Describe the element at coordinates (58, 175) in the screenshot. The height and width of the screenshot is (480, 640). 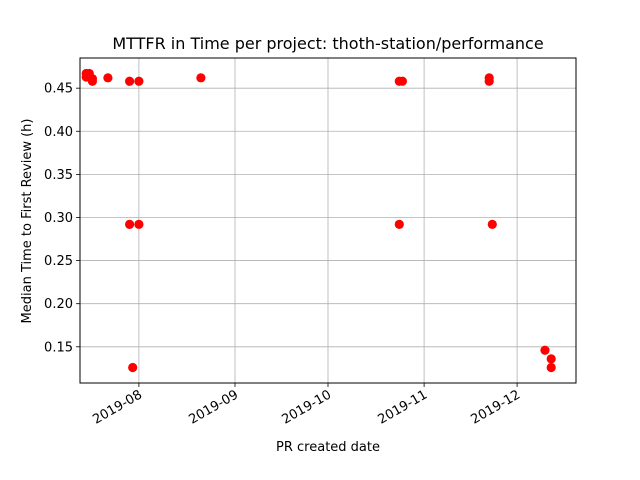
I see `y-tick-label: 0.35` at that location.